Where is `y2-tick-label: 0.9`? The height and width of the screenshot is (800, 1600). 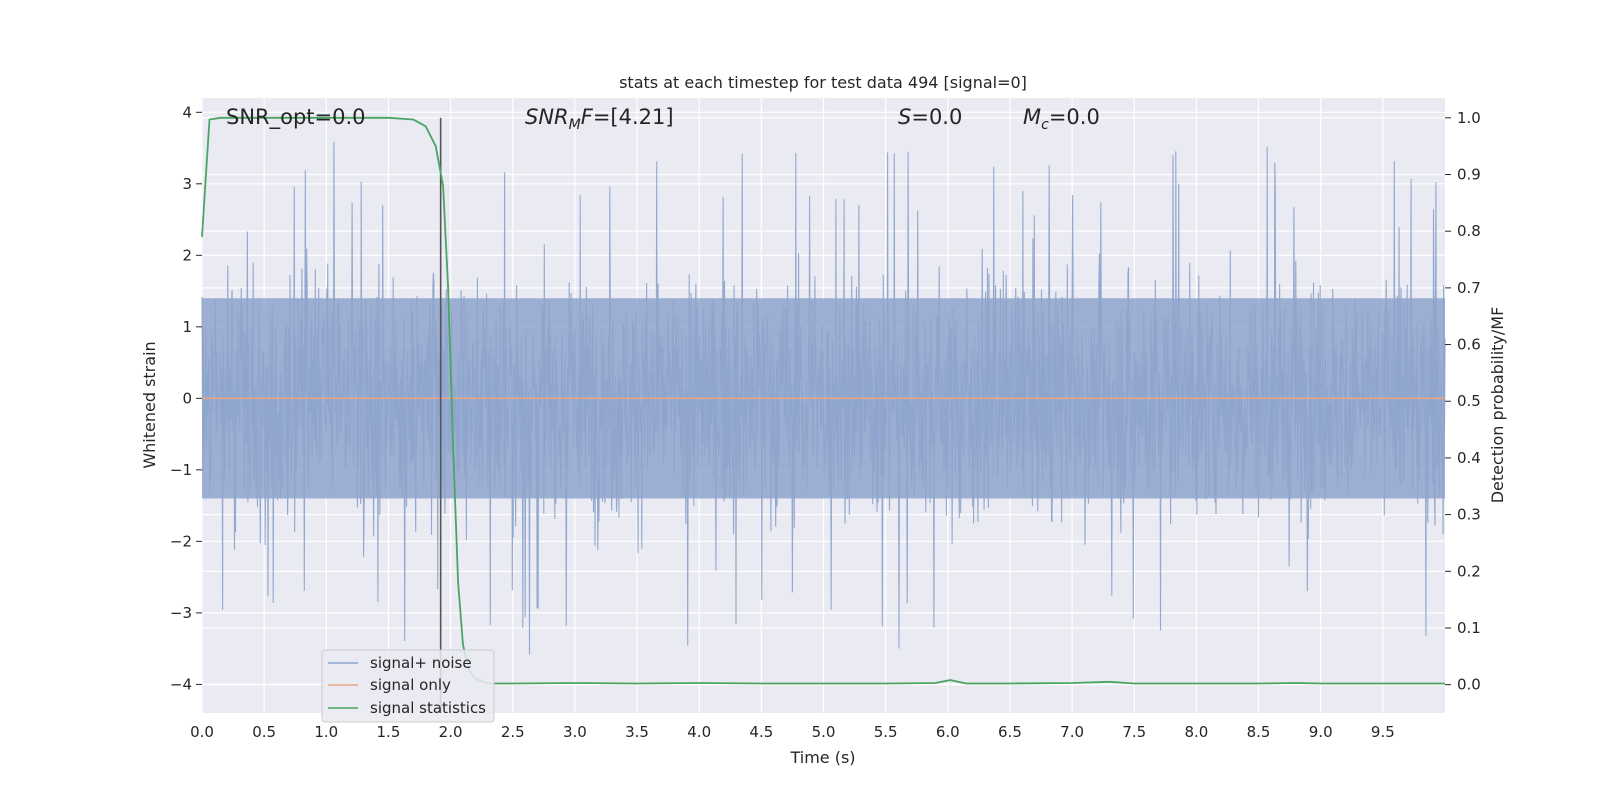
y2-tick-label: 0.9 is located at coordinates (1469, 175).